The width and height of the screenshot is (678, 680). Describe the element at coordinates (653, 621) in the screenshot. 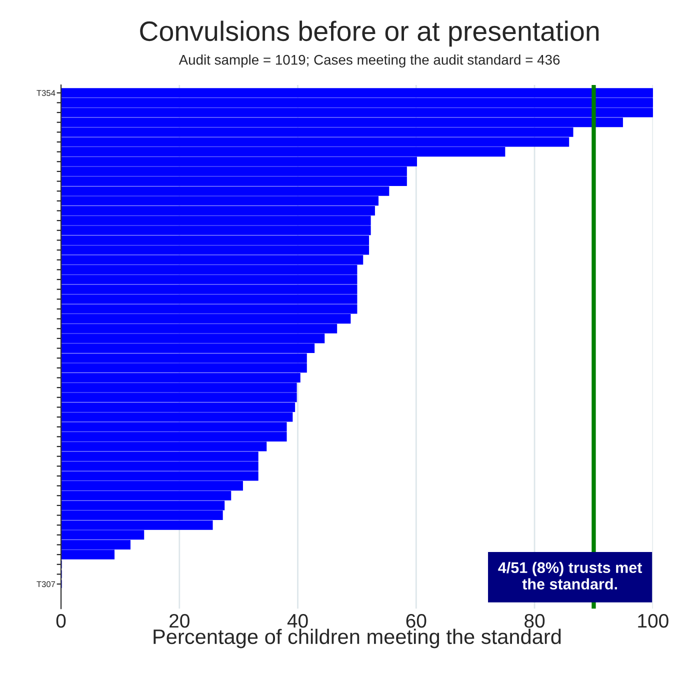

I see `x-tick-label: 100` at that location.